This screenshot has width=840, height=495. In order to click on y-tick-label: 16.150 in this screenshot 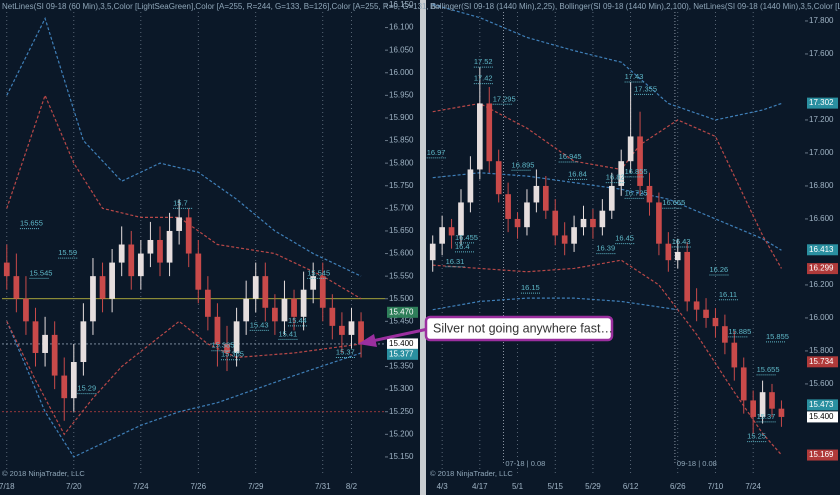, I will do `click(401, 4)`.